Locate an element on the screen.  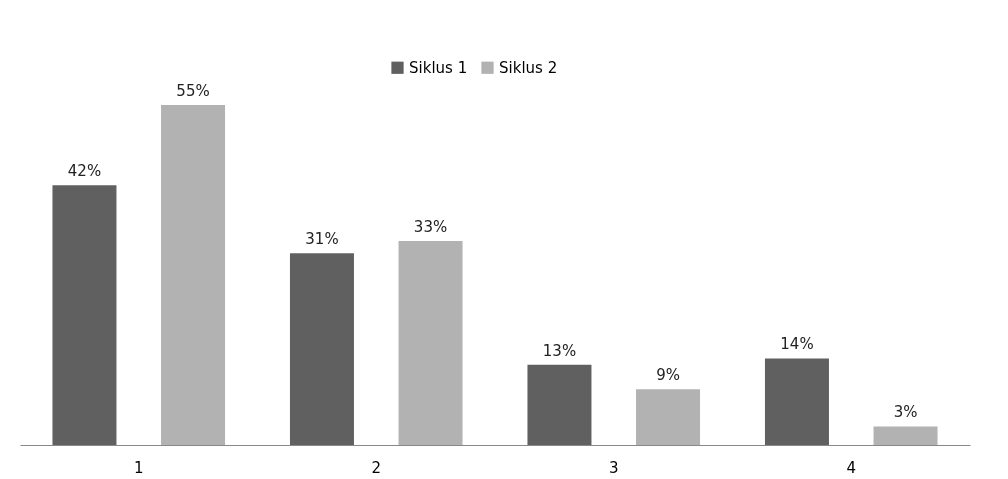
legend-label: Siklus 1 is located at coordinates (438, 67).